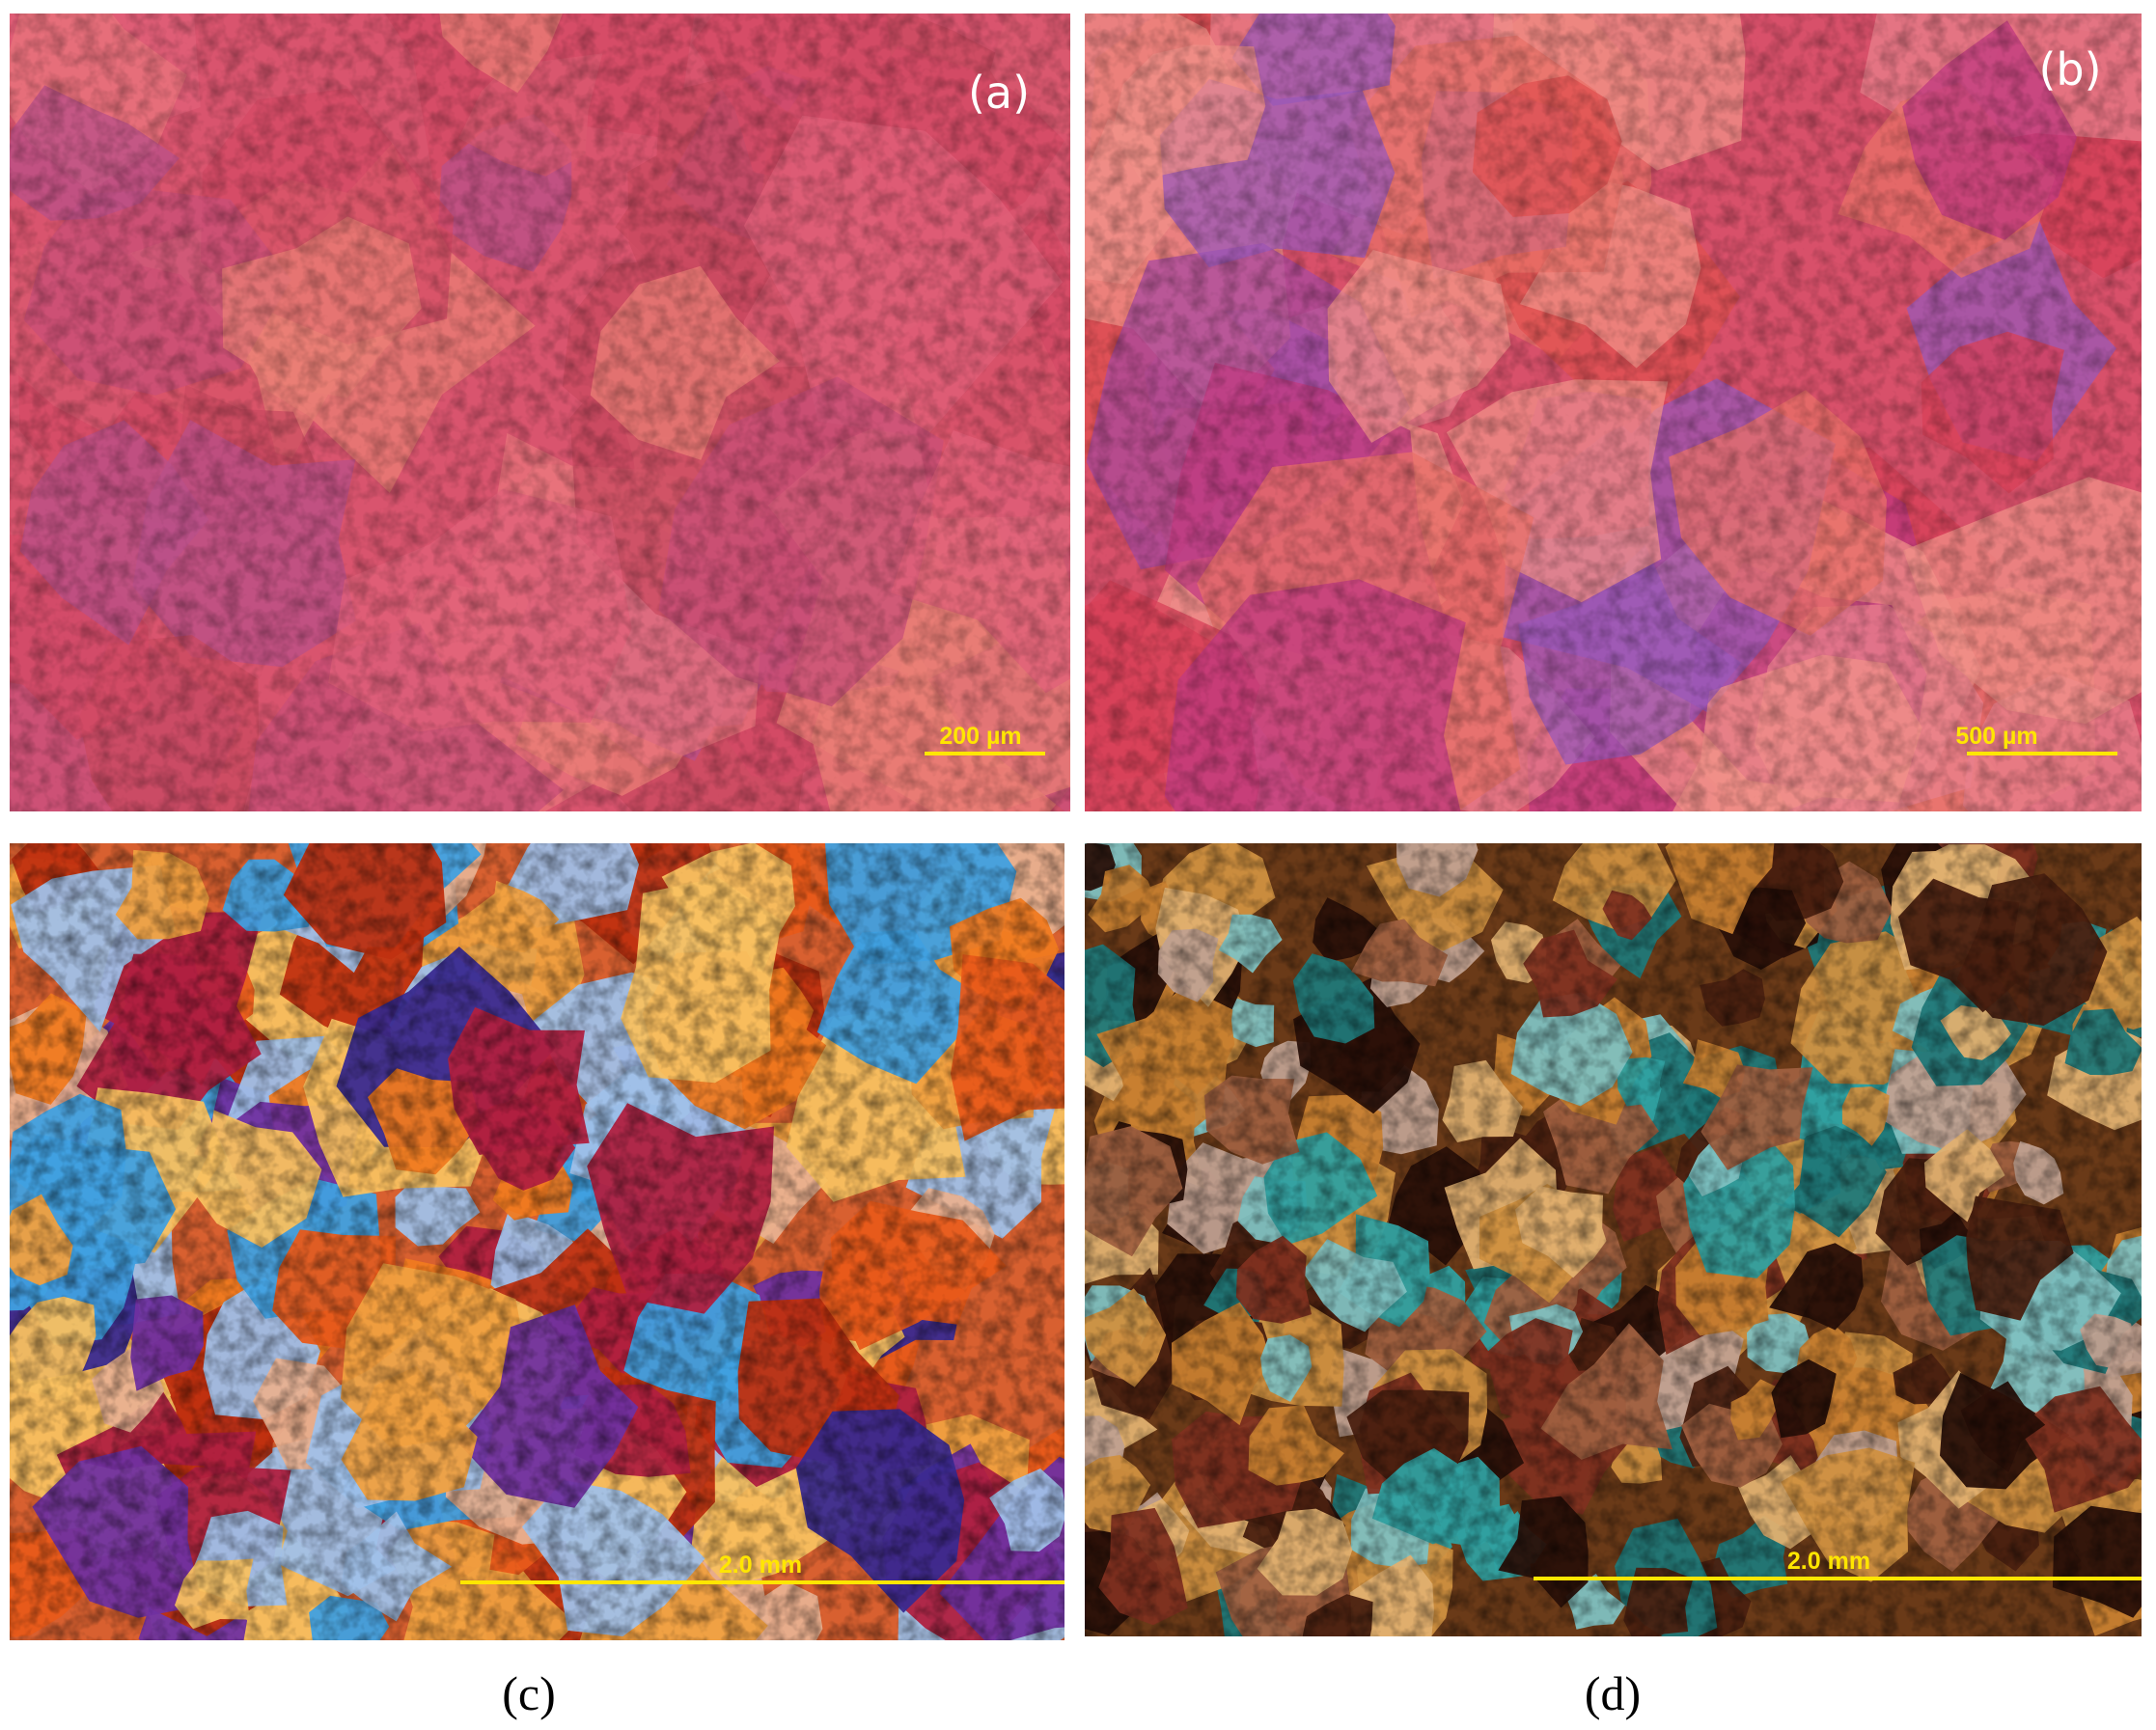  I want to click on panel-label: (b), so click(2069, 69).